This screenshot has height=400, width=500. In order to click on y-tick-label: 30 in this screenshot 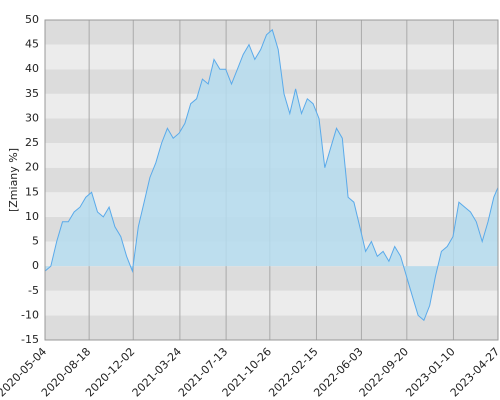, I will do `click(32, 117)`.